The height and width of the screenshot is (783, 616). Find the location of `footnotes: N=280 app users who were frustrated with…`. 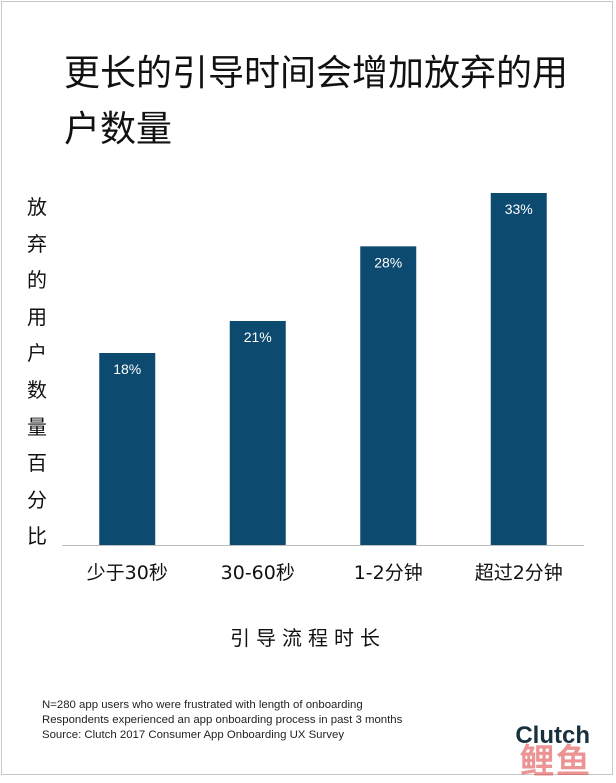

footnotes: N=280 app users who were frustrated with… is located at coordinates (277, 720).